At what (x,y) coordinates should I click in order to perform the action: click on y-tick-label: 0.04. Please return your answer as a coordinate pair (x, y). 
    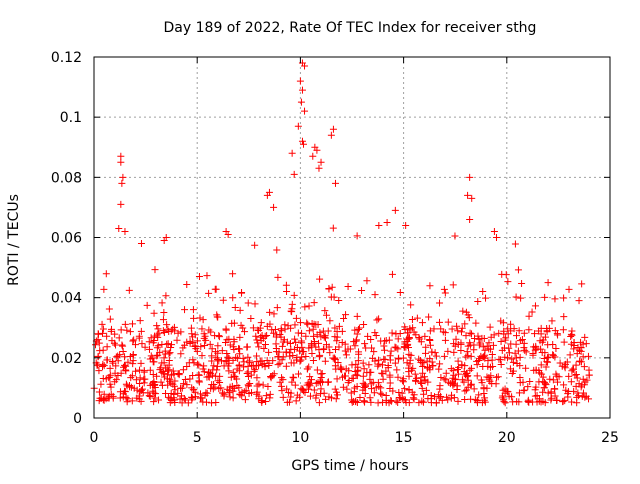
    Looking at the image, I should click on (66, 299).